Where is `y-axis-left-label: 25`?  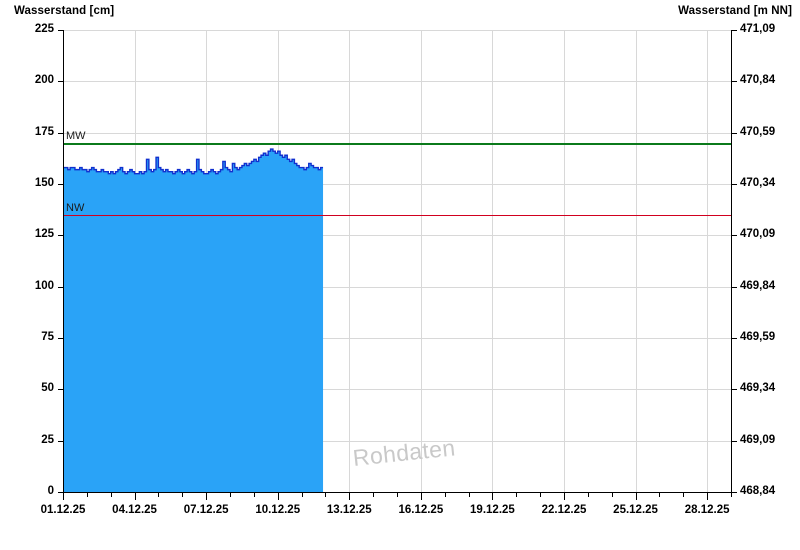
y-axis-left-label: 25 is located at coordinates (47, 439).